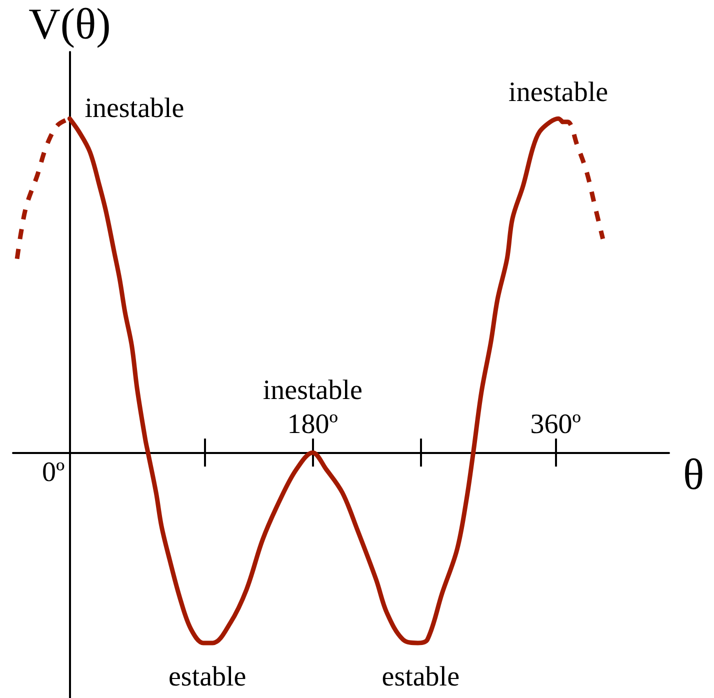 This screenshot has height=698, width=714. I want to click on x-tick-label: 180º, so click(312, 424).